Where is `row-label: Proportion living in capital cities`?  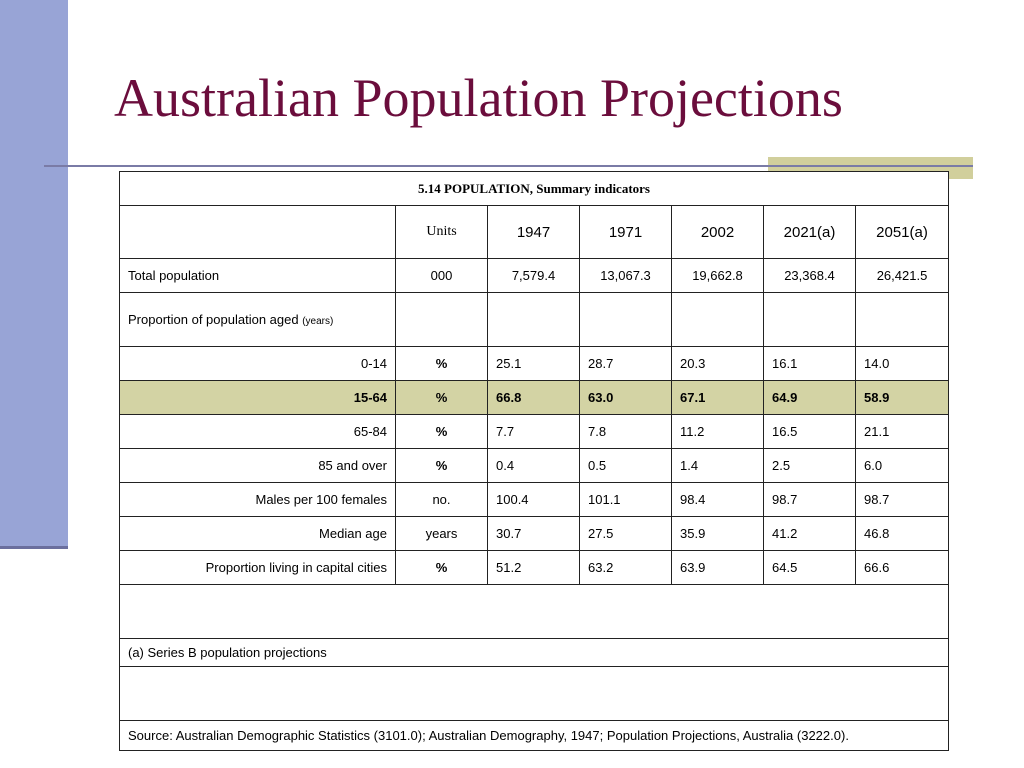
row-label: Proportion living in capital cities is located at coordinates (257, 567).